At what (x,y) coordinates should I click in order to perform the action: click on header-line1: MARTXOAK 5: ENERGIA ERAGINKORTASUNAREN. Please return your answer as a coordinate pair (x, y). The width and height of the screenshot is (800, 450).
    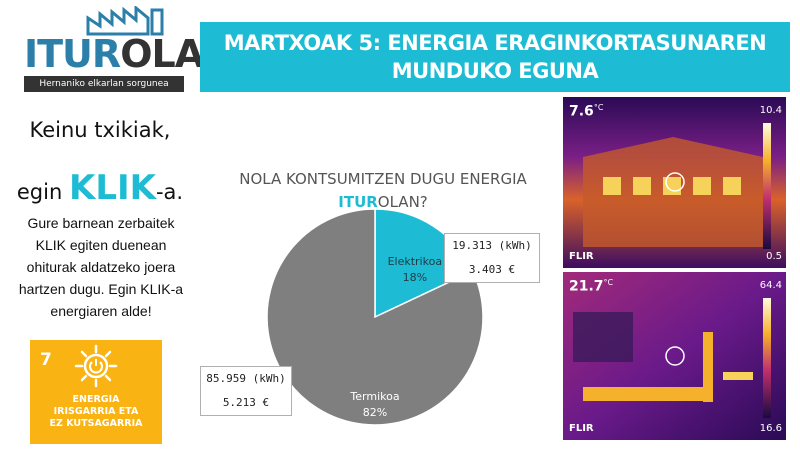
    Looking at the image, I should click on (495, 43).